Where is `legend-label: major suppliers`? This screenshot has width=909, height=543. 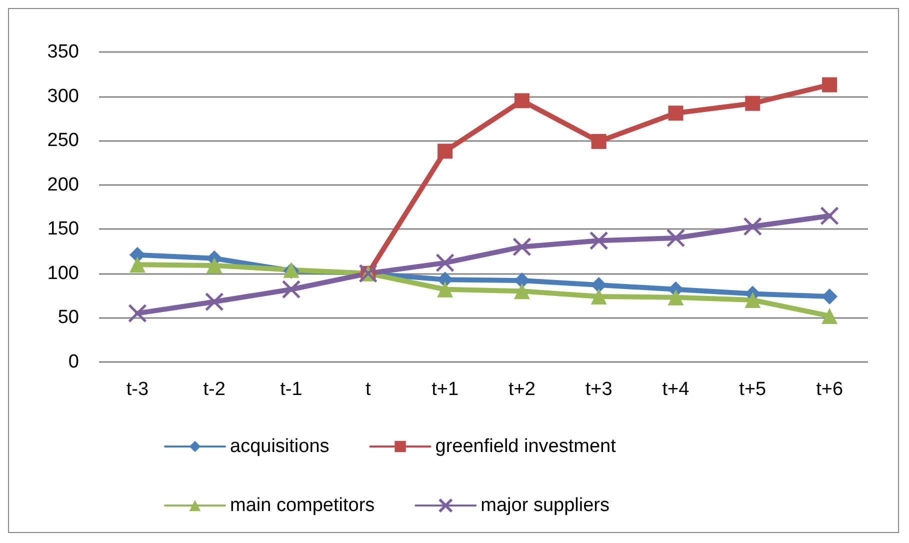 legend-label: major suppliers is located at coordinates (545, 505).